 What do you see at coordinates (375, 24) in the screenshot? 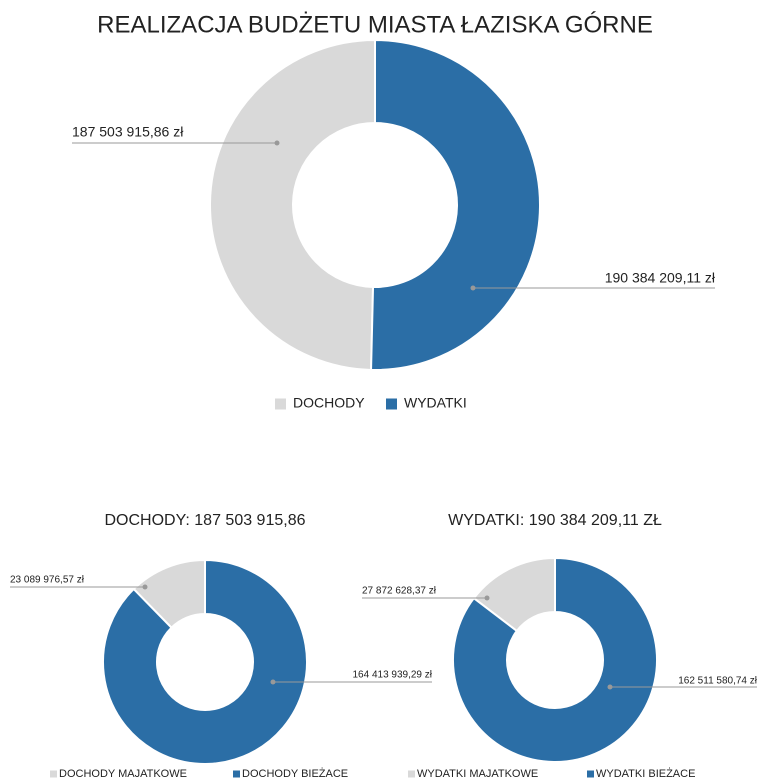
I see `chart-title: REALIZACJA BUDŻETU MIASTA ŁAZISKA GÓRNE` at bounding box center [375, 24].